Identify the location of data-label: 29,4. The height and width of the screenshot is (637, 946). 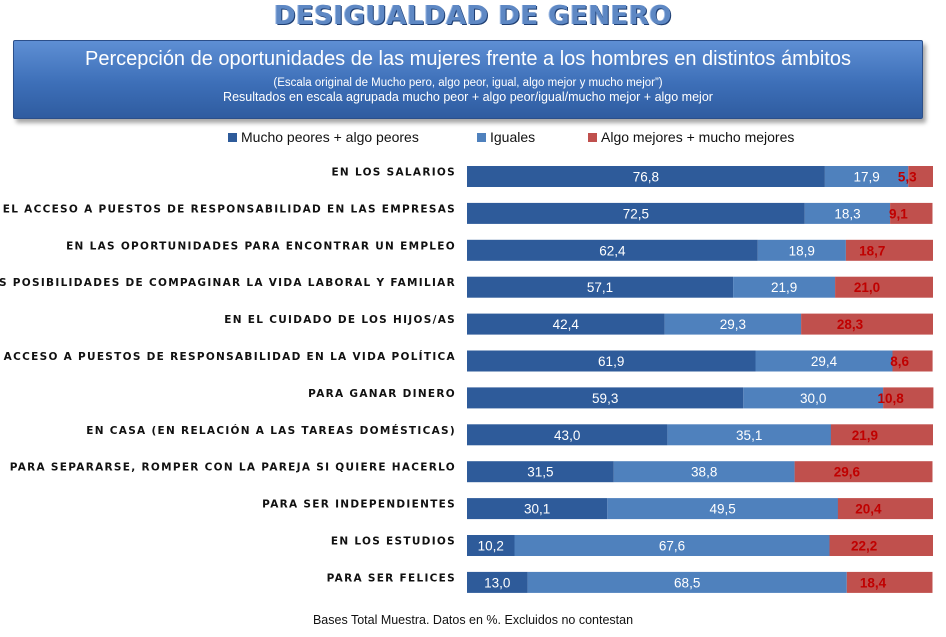
(824, 361).